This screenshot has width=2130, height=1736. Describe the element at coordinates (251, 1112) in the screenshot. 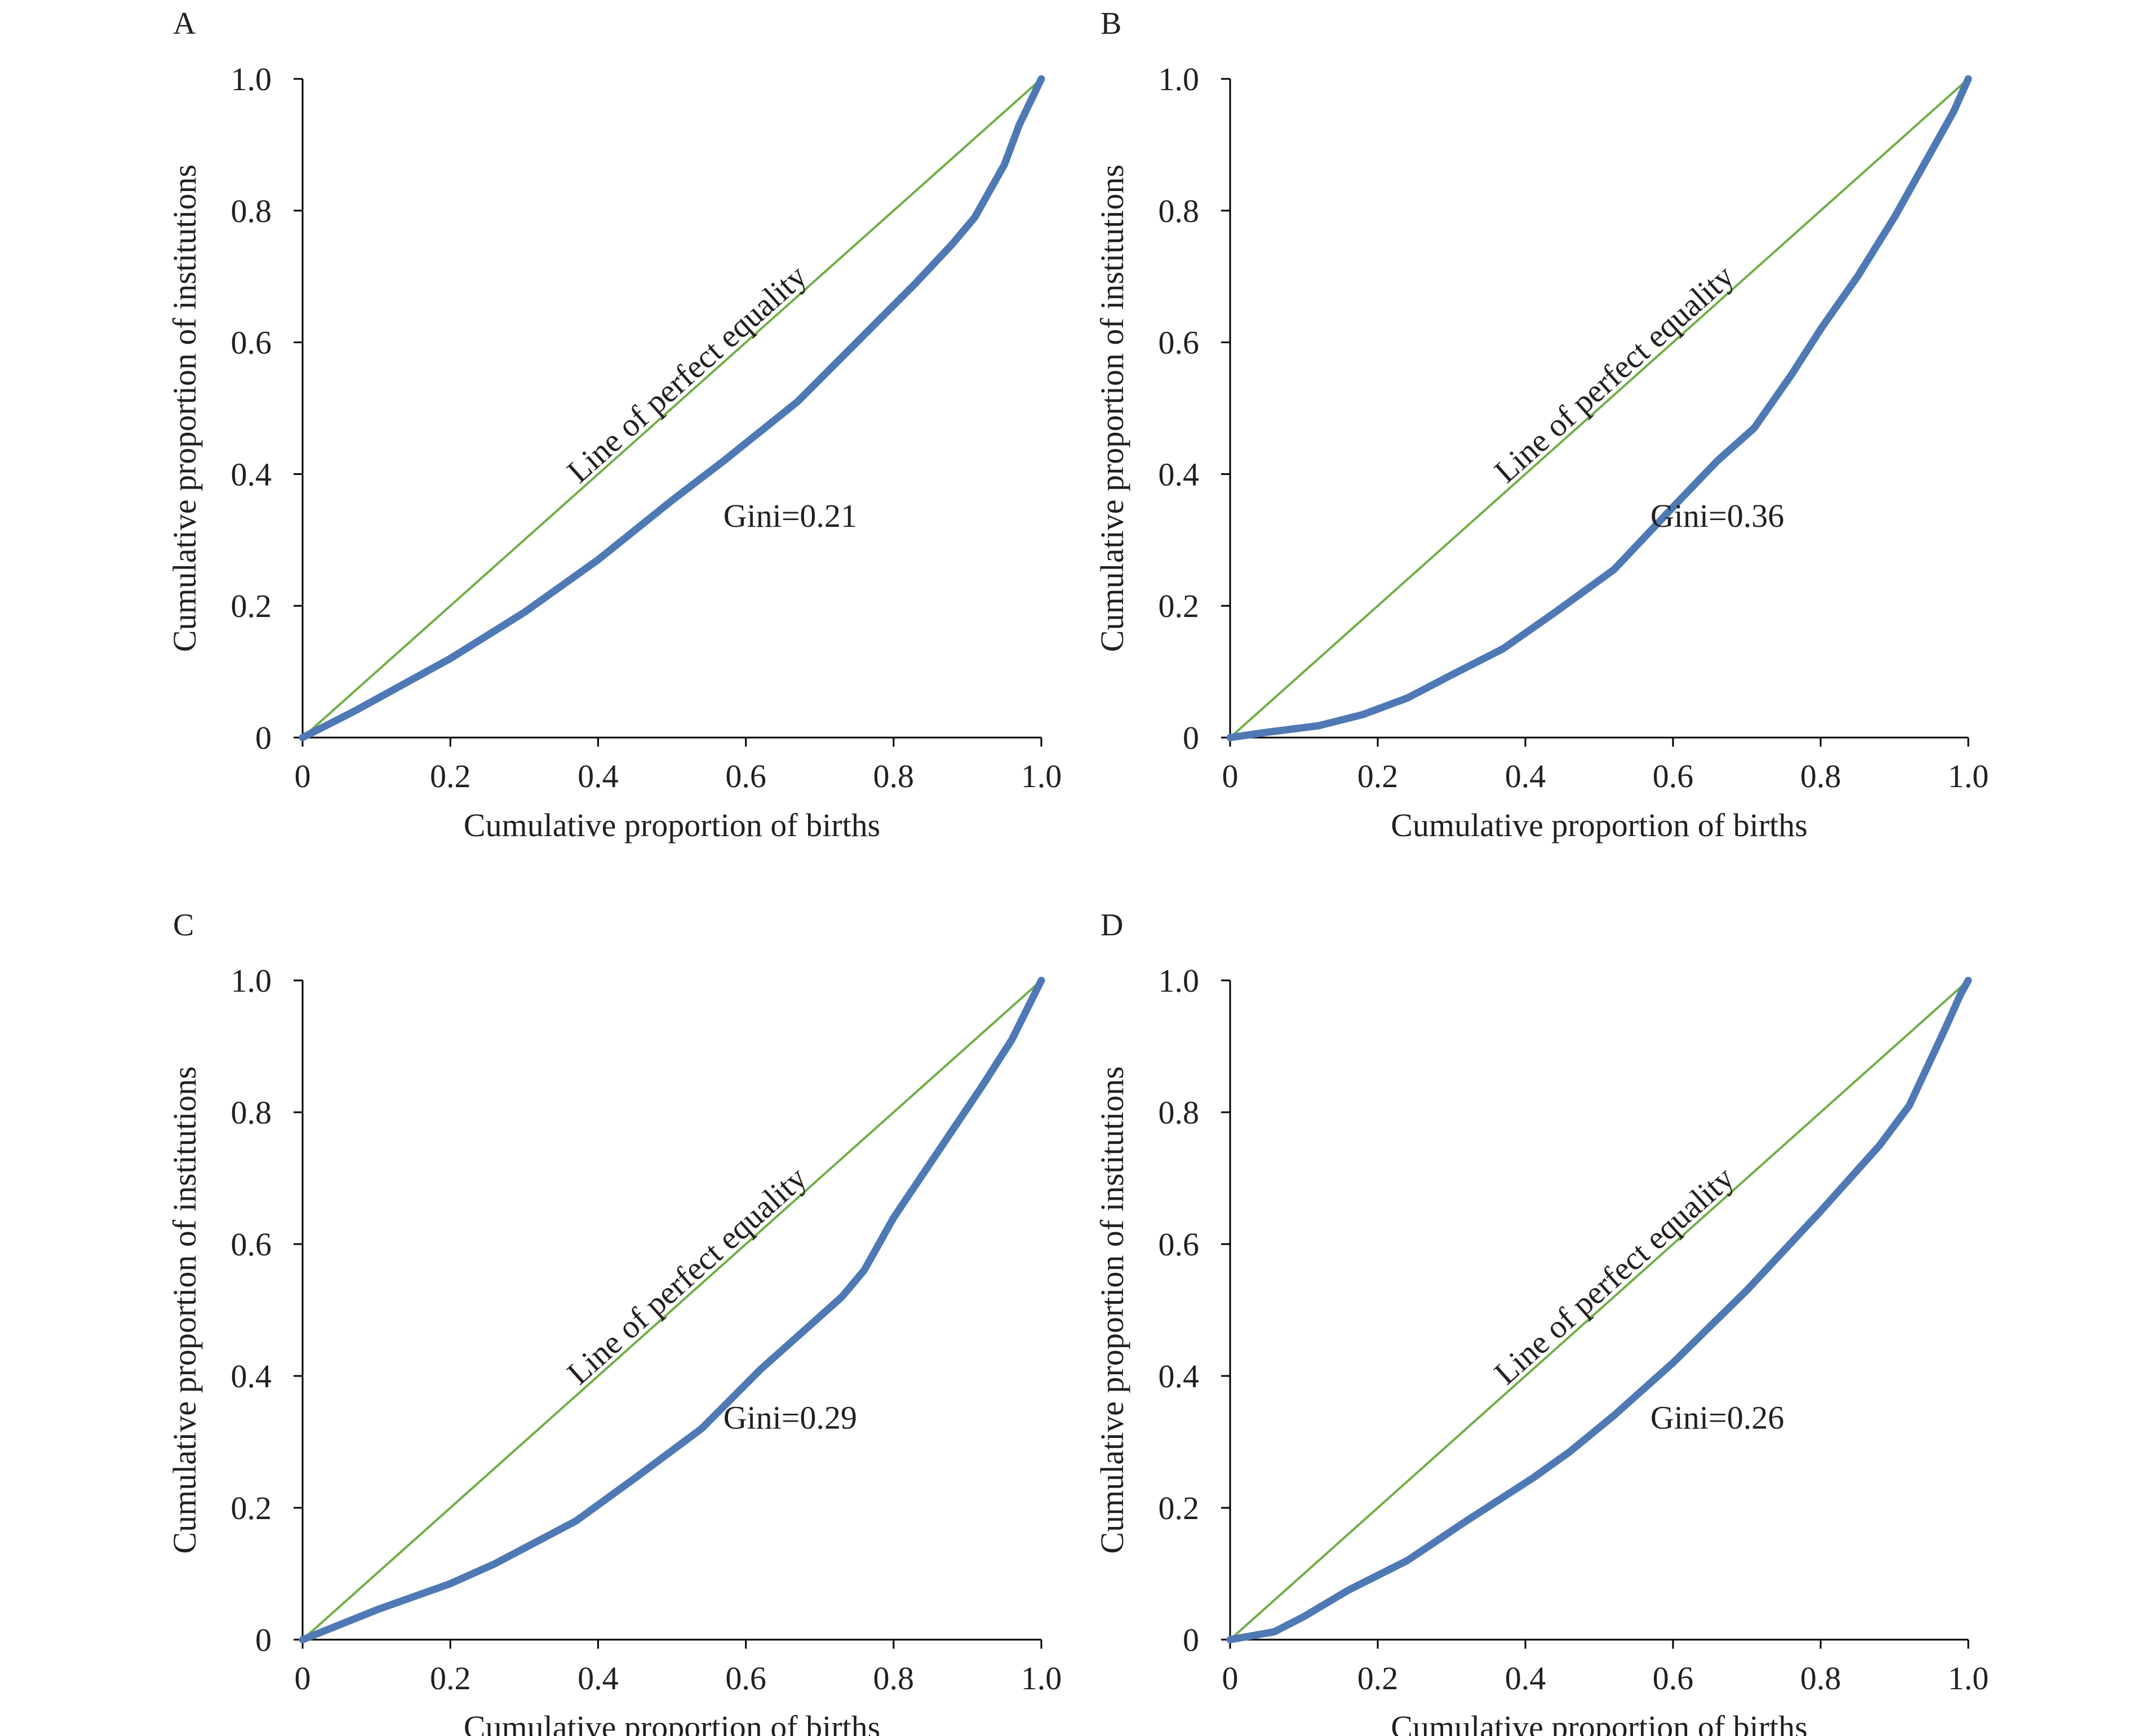

I see `panel-c-y-tick-label: 0.8` at that location.